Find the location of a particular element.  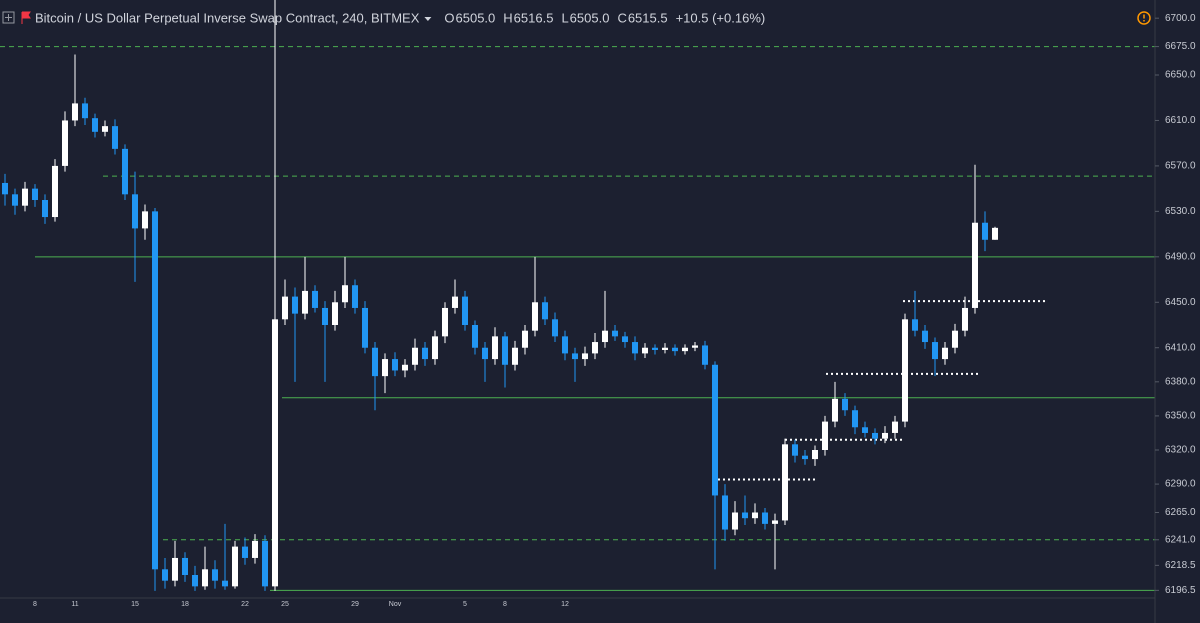

ohlc-key: L is located at coordinates (564, 17).